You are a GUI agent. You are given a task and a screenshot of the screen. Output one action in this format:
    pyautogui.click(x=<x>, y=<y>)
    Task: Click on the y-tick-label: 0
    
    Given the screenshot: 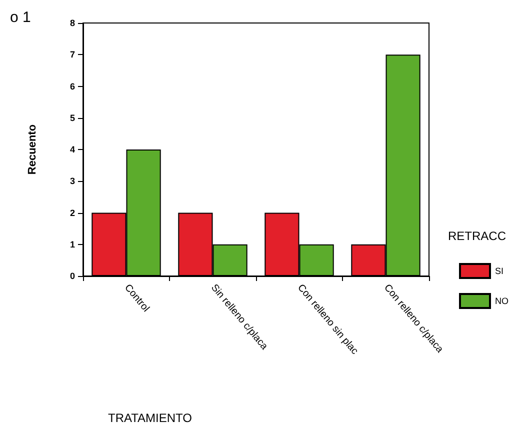 What is the action you would take?
    pyautogui.click(x=72, y=276)
    